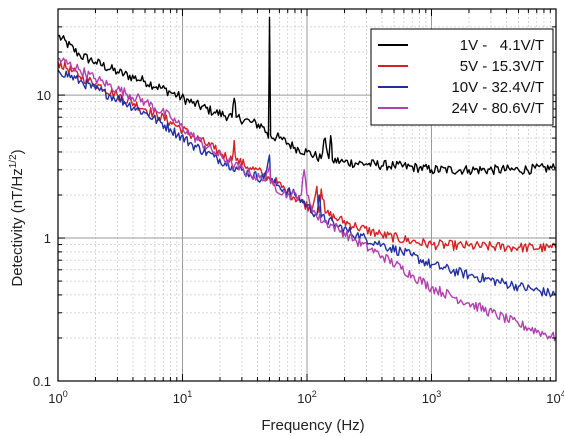 The height and width of the screenshot is (436, 564). I want to click on x-axis-title: Frequency (Hz), so click(312, 425).